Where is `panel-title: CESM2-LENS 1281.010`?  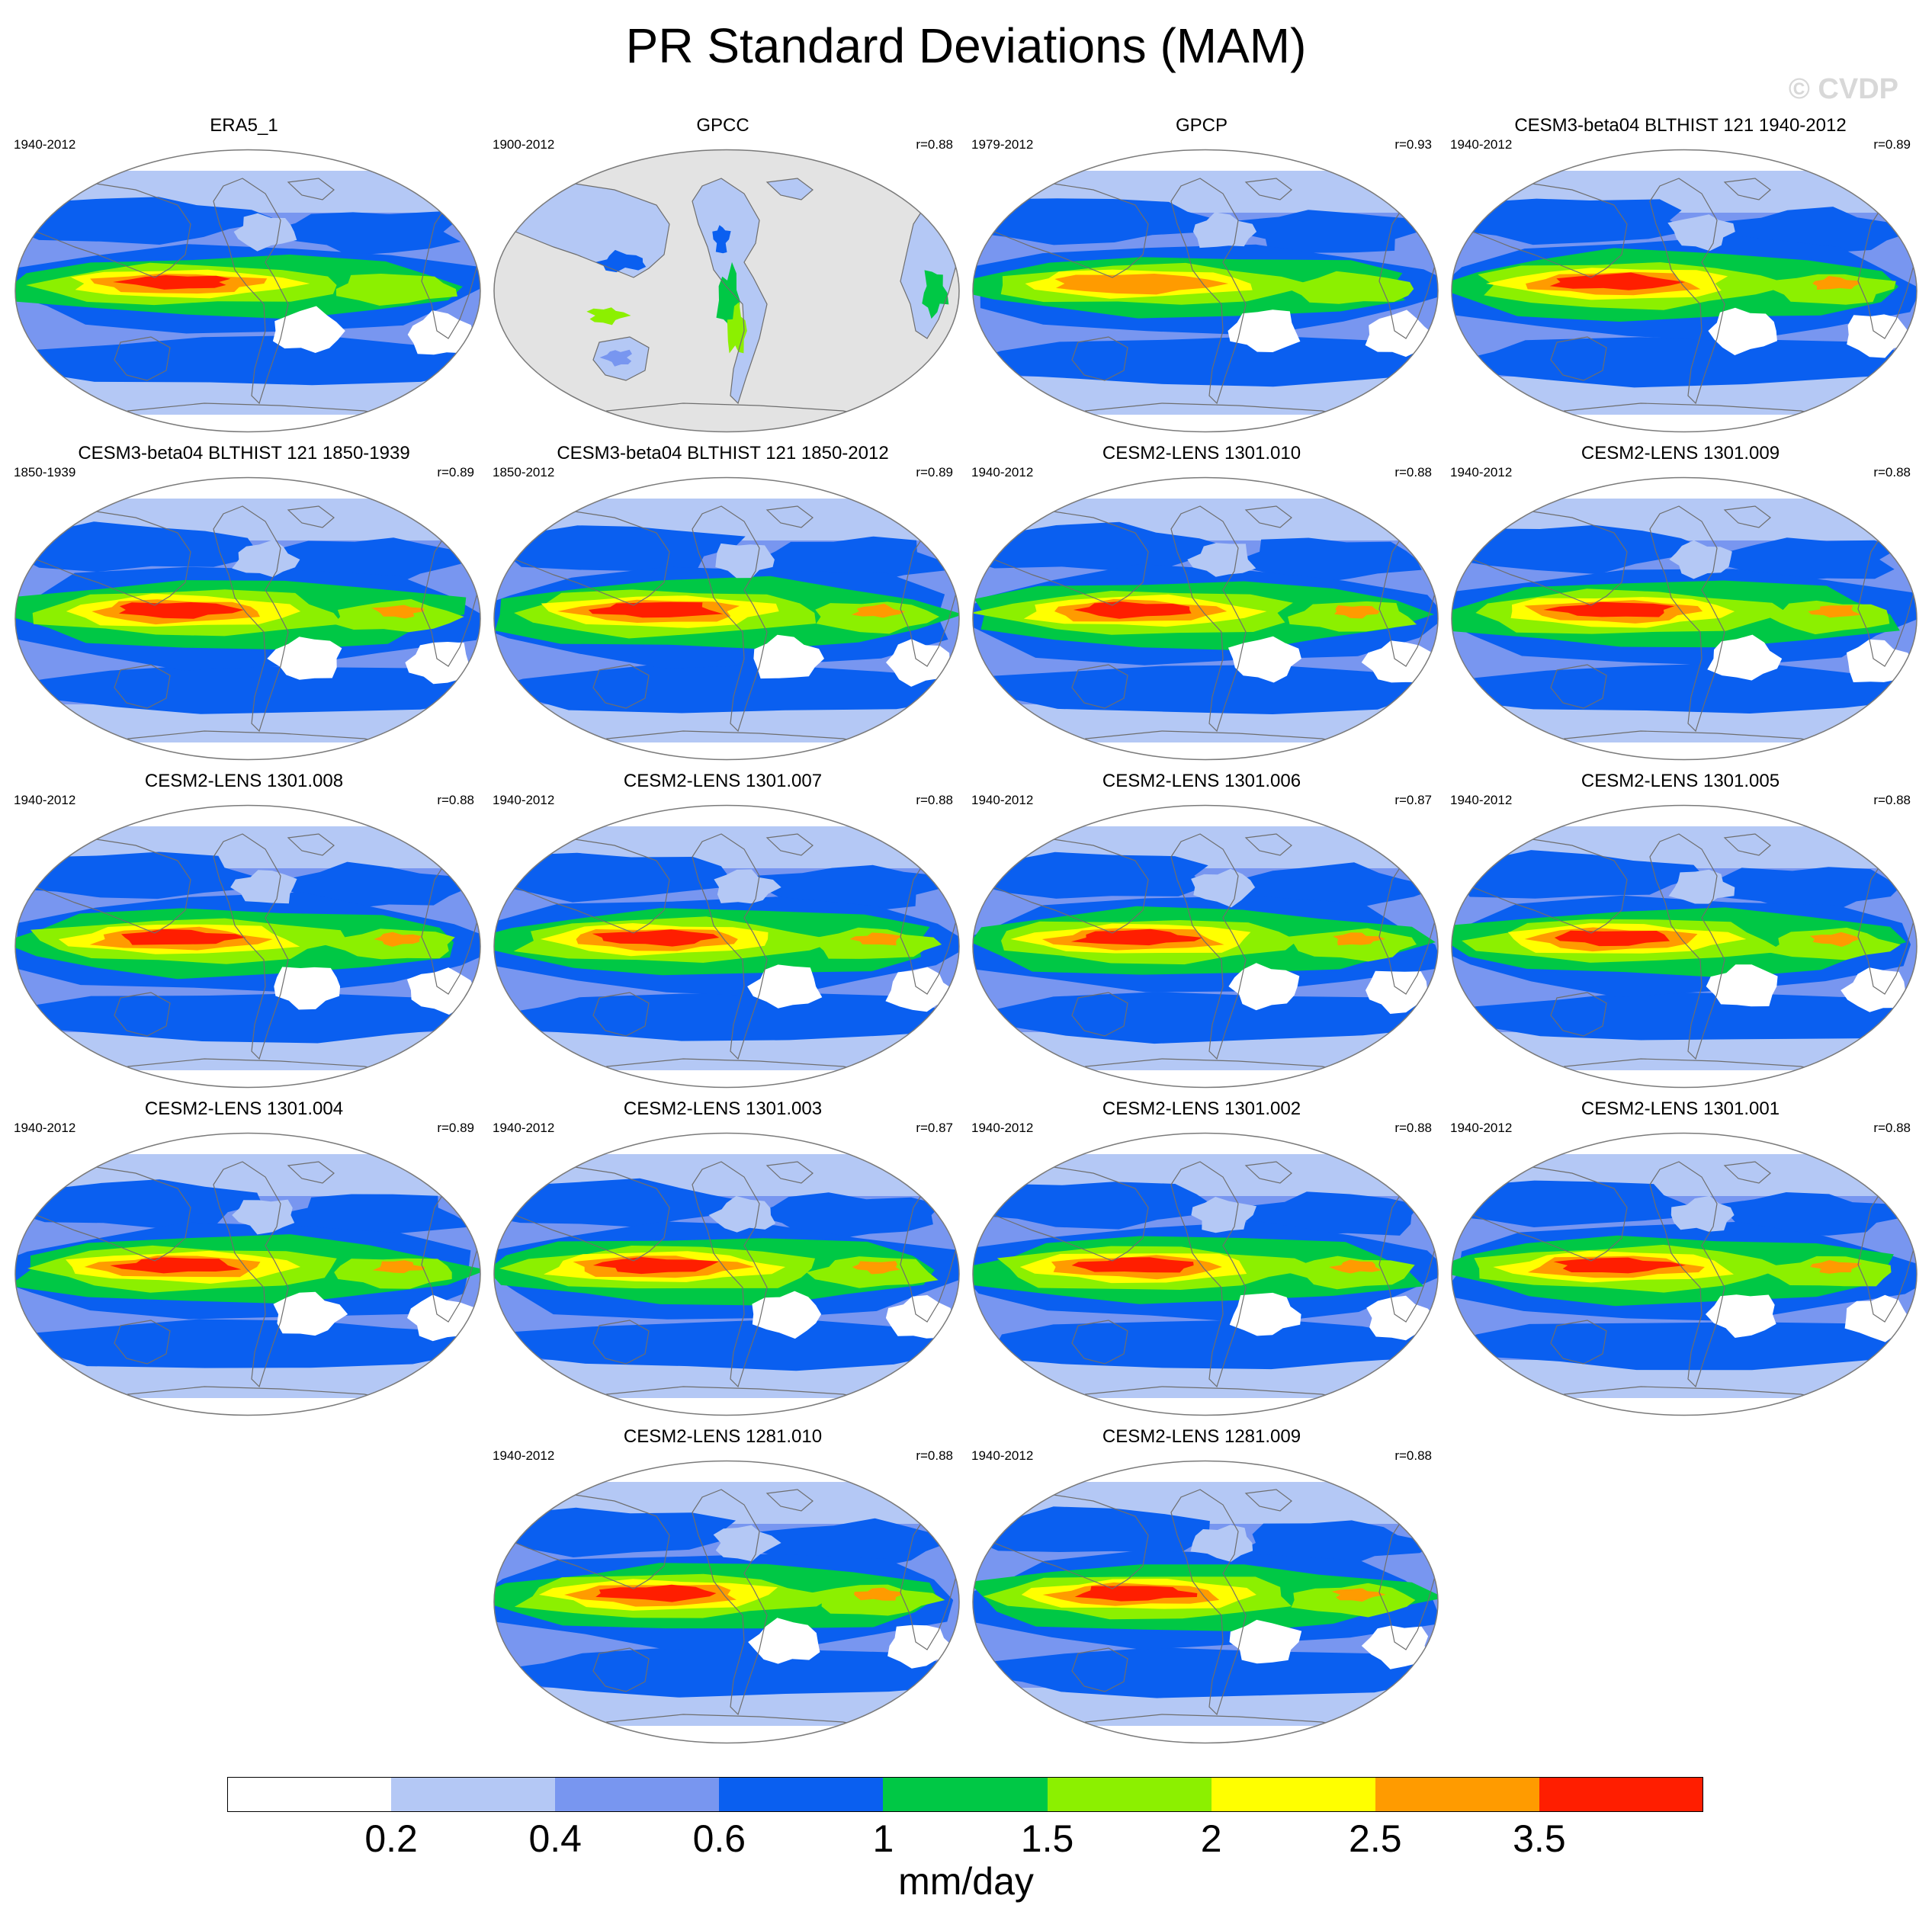 panel-title: CESM2-LENS 1281.010 is located at coordinates (723, 1436).